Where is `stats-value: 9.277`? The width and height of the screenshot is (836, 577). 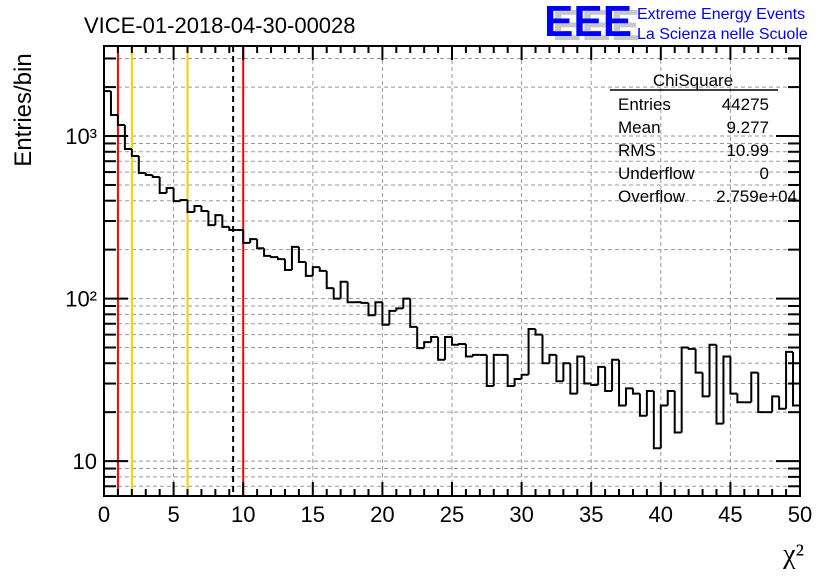
stats-value: 9.277 is located at coordinates (747, 127).